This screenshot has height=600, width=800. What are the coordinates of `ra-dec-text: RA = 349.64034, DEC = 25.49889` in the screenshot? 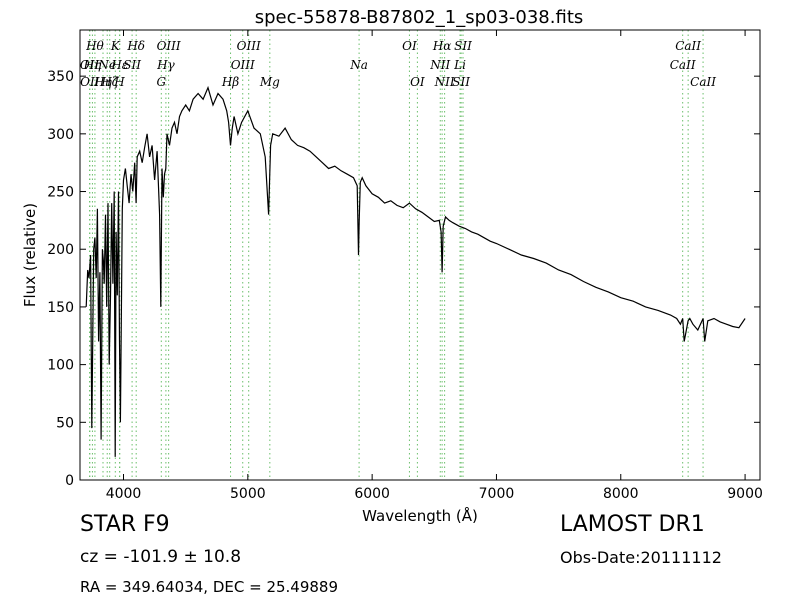 It's located at (209, 587).